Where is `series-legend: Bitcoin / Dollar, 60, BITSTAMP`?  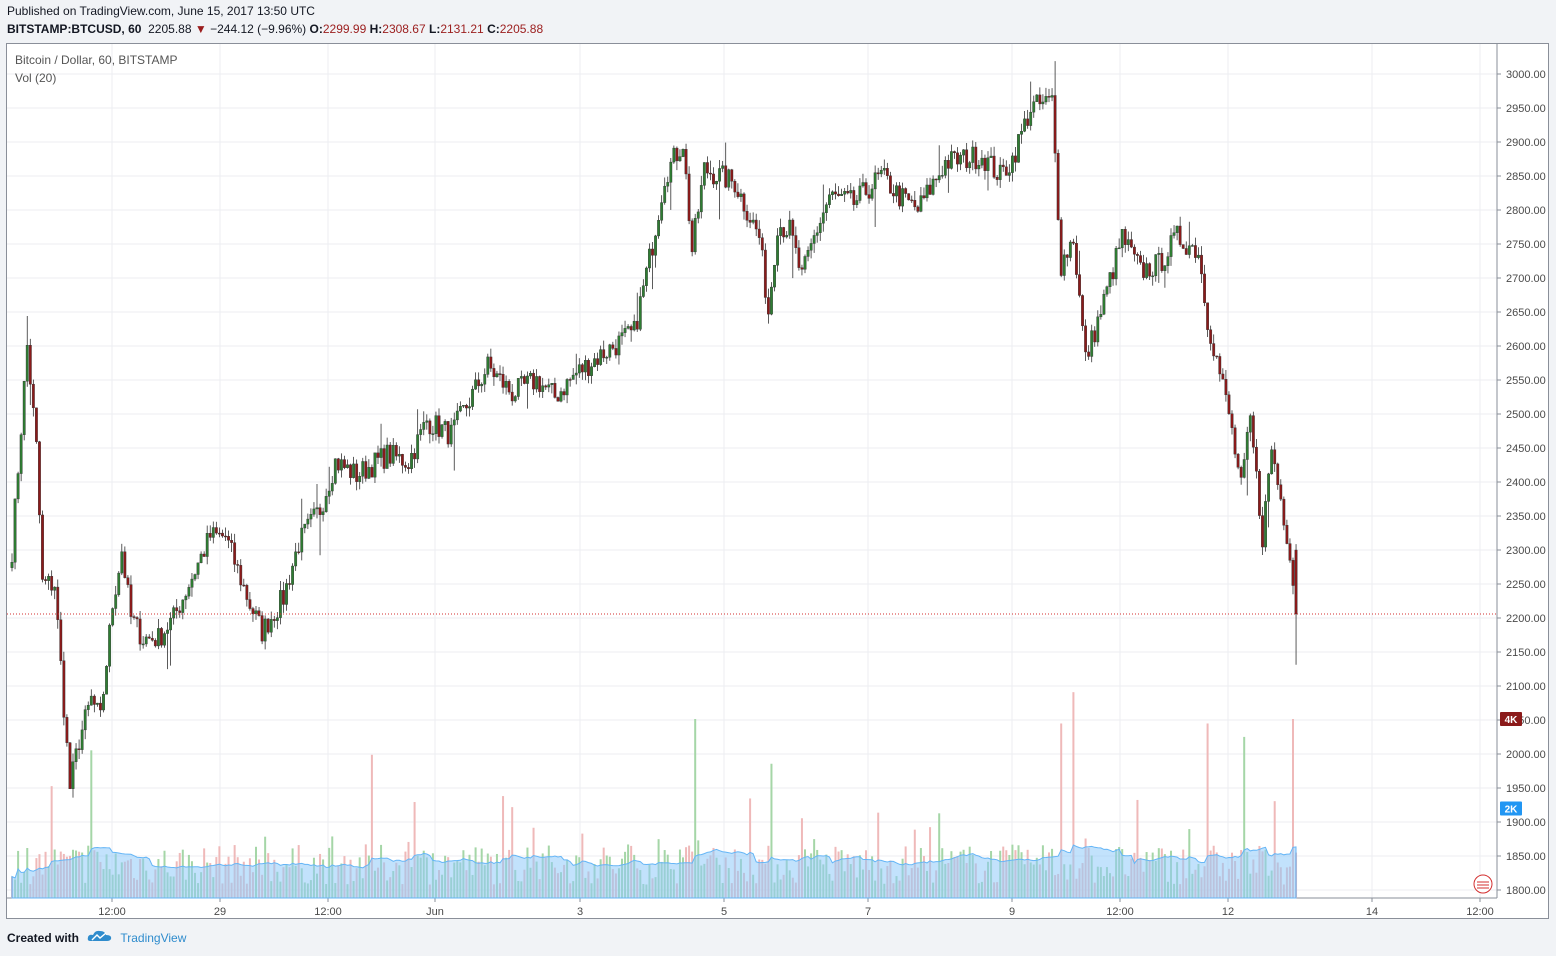 series-legend: Bitcoin / Dollar, 60, BITSTAMP is located at coordinates (96, 60).